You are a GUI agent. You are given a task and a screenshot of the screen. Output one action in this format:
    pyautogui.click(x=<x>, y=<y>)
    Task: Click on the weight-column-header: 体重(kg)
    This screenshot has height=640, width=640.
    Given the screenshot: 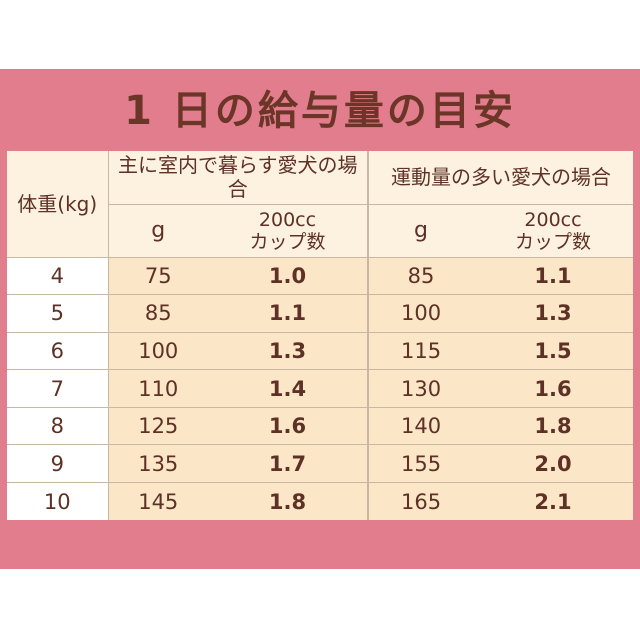 What is the action you would take?
    pyautogui.click(x=58, y=204)
    